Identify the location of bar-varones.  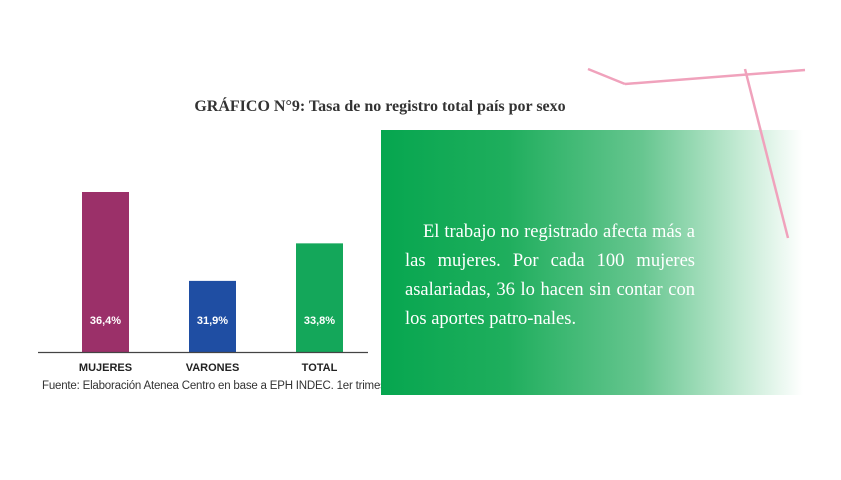
(212, 316).